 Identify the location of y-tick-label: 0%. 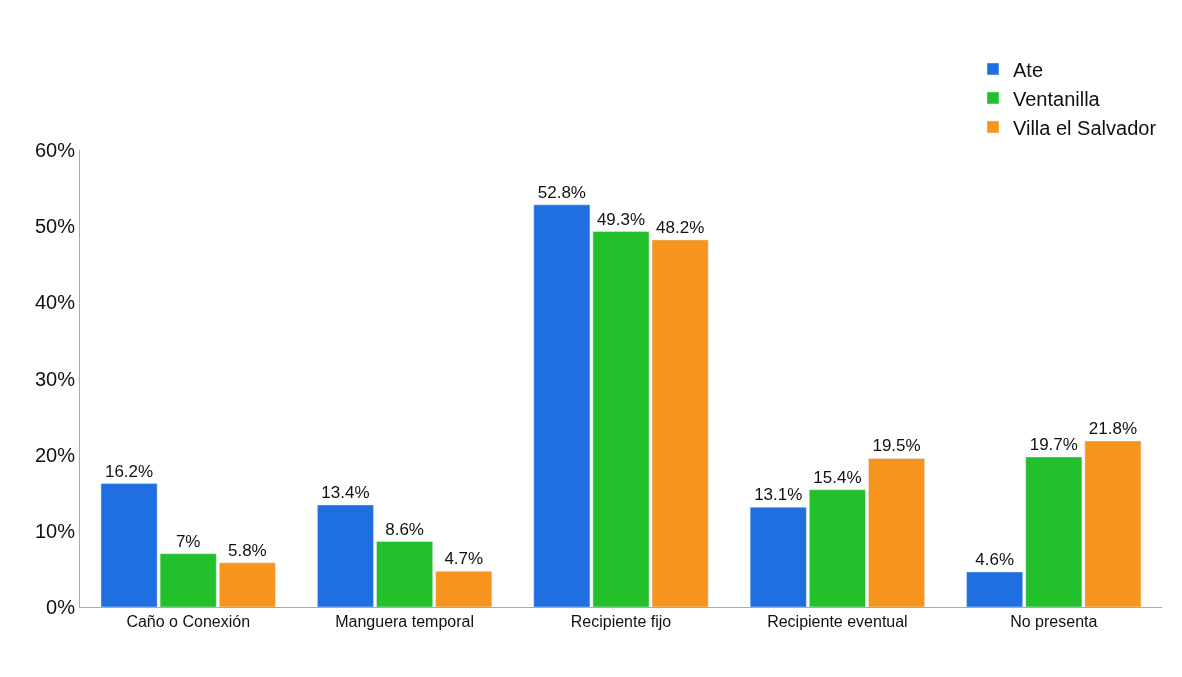
(61, 607).